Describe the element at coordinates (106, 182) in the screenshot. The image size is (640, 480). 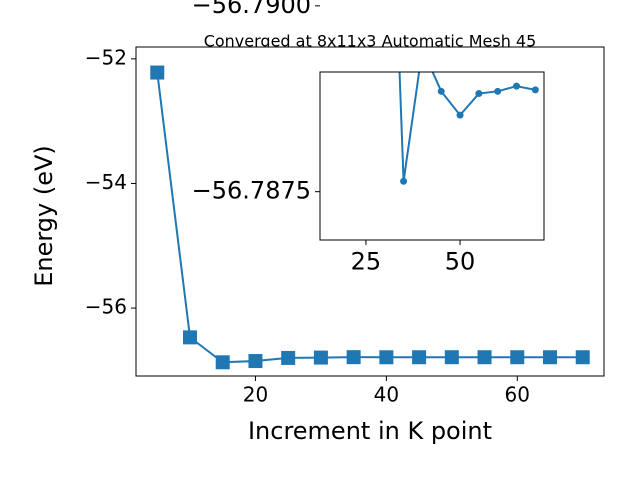
I see `y-tick-label: −54` at that location.